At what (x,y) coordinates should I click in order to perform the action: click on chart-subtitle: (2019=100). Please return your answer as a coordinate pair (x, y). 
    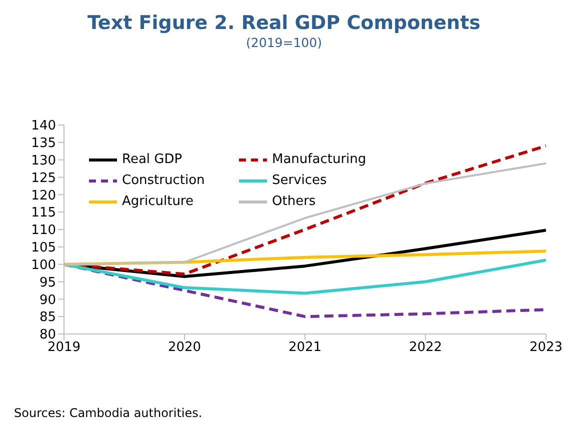
    Looking at the image, I should click on (284, 43).